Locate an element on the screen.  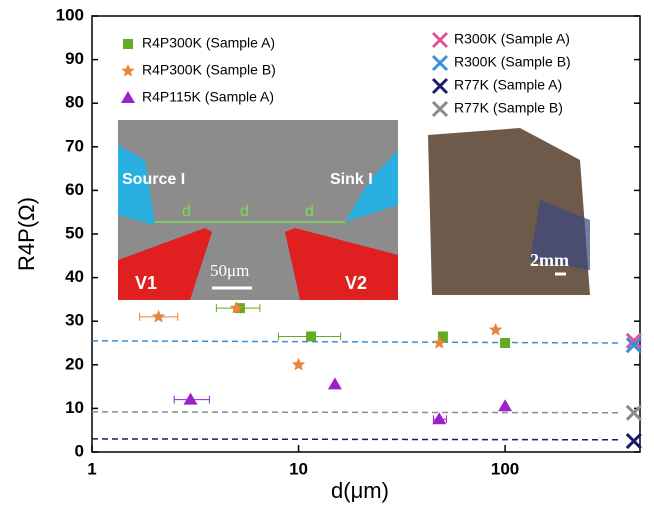
inset-label: 50μm is located at coordinates (229, 270).